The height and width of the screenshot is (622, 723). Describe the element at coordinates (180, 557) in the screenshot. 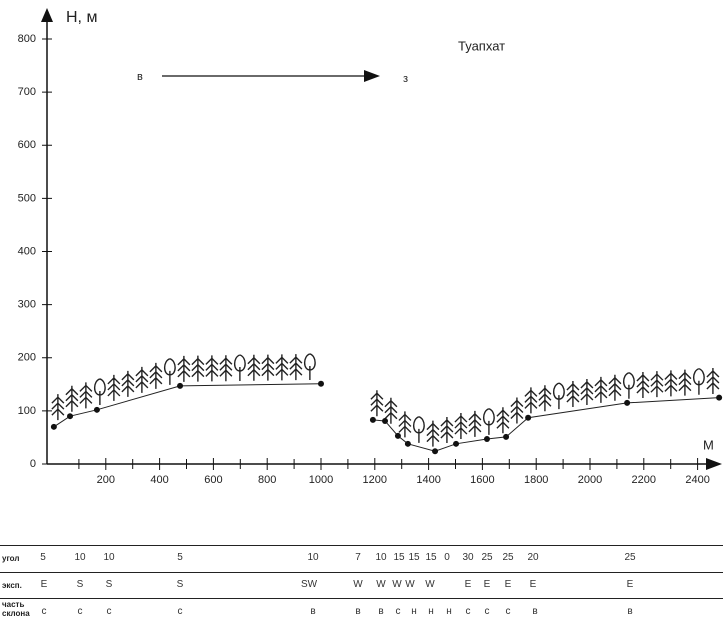

I see `table-cell: 5` at that location.